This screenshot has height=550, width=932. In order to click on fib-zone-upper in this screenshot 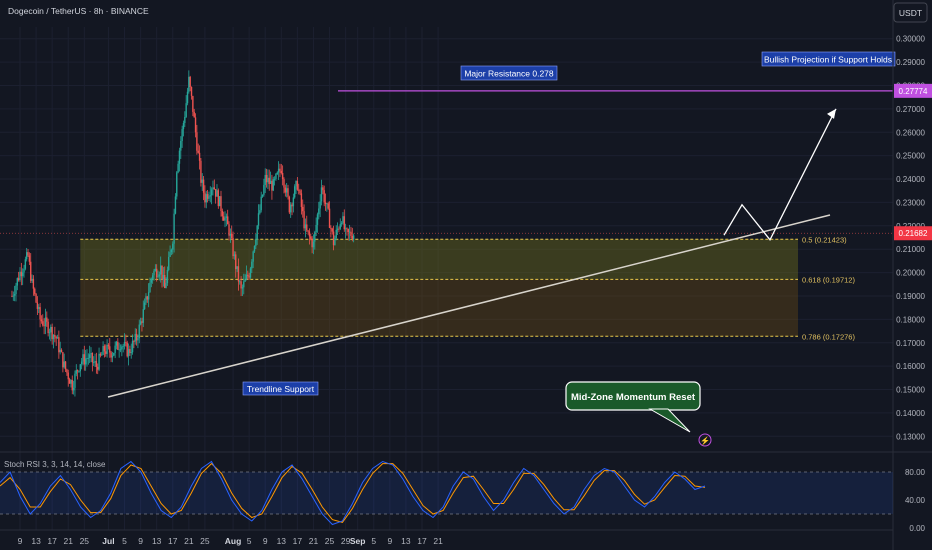, I will do `click(439, 259)`.